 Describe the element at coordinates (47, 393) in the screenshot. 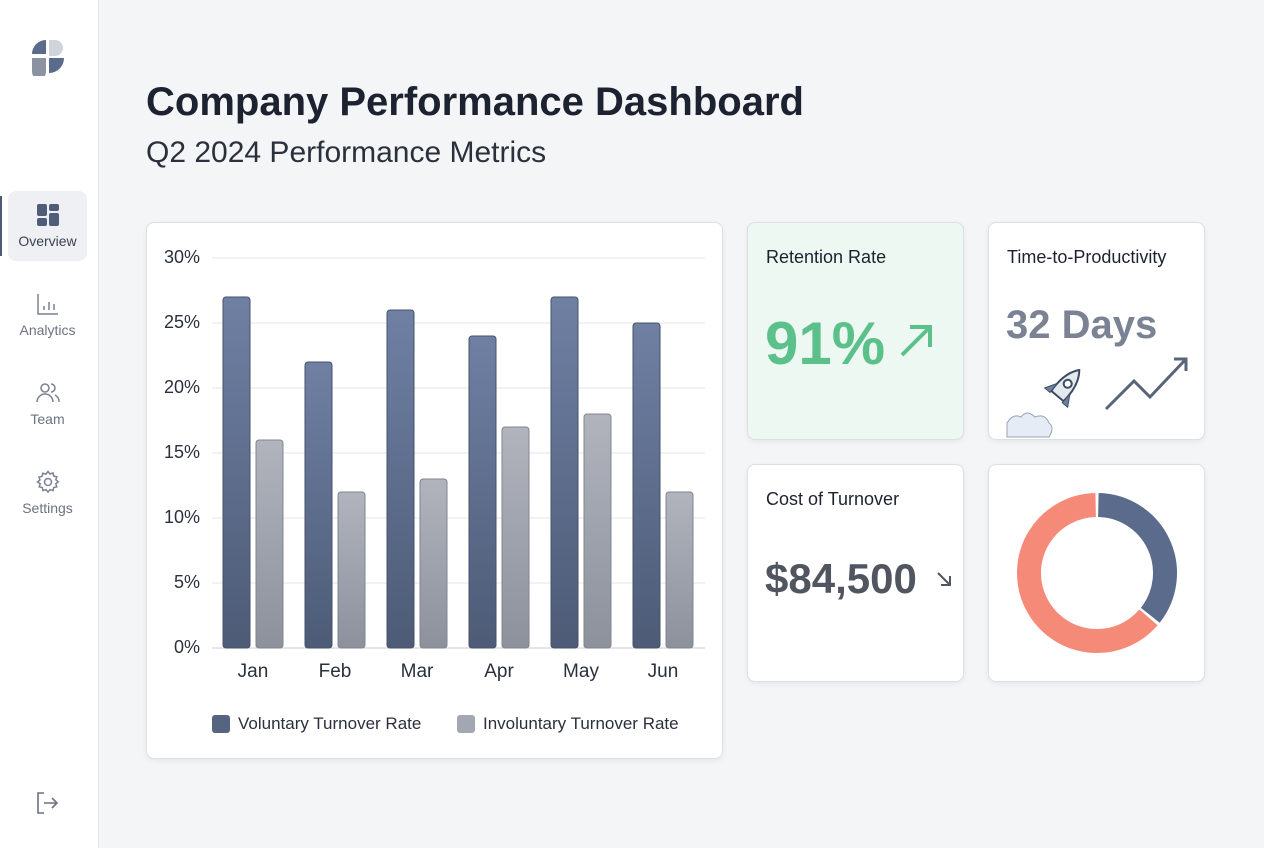

I see `users-icon` at that location.